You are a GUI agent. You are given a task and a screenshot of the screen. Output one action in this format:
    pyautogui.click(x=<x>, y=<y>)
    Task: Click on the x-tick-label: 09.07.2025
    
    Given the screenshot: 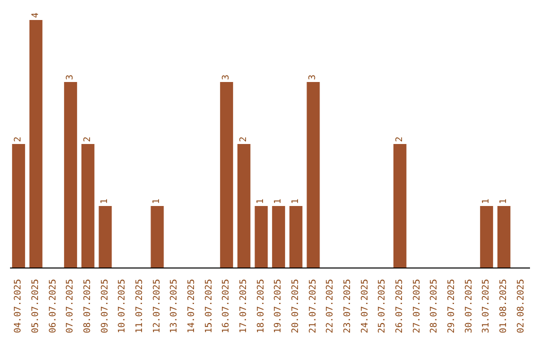 What is the action you would take?
    pyautogui.click(x=105, y=306)
    